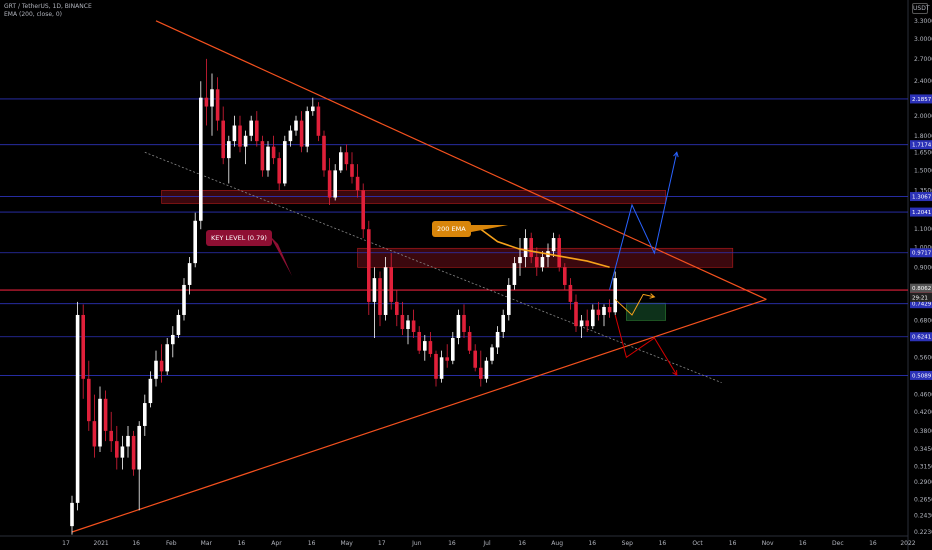  Describe the element at coordinates (239, 238) in the screenshot. I see `key-level-annotation: KEY LEVEL (0.79)` at that location.